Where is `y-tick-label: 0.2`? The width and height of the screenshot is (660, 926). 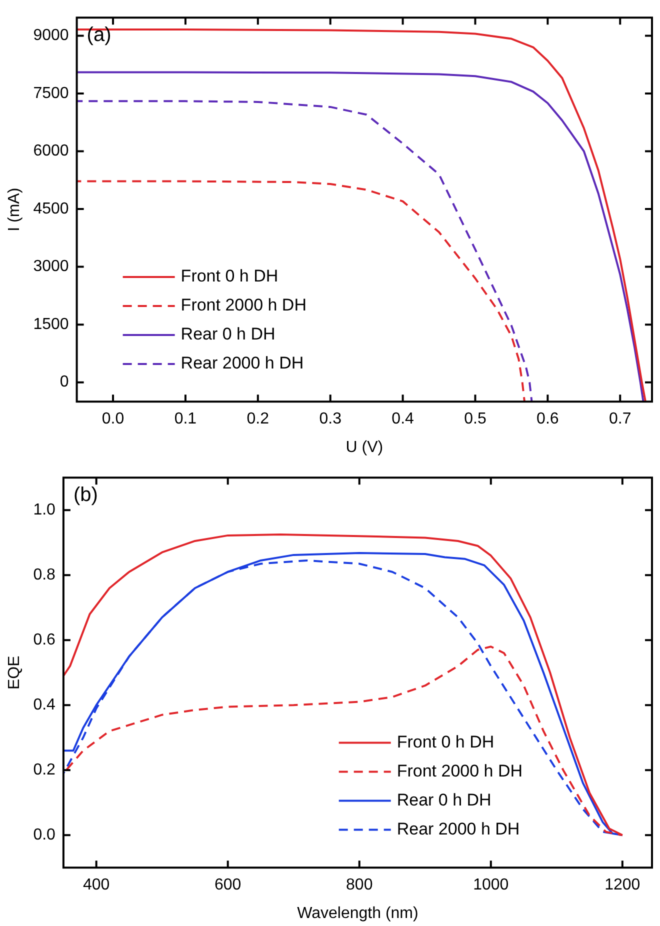 y-tick-label: 0.2 is located at coordinates (44, 770).